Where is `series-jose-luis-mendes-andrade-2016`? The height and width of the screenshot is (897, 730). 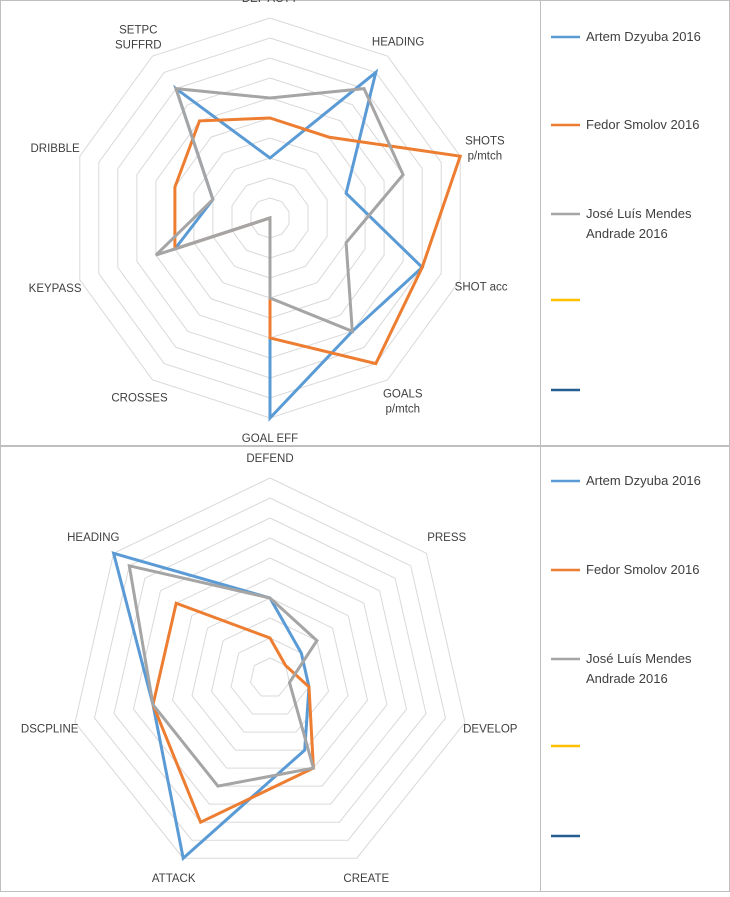 series-jose-luis-mendes-andrade-2016 is located at coordinates (223, 676).